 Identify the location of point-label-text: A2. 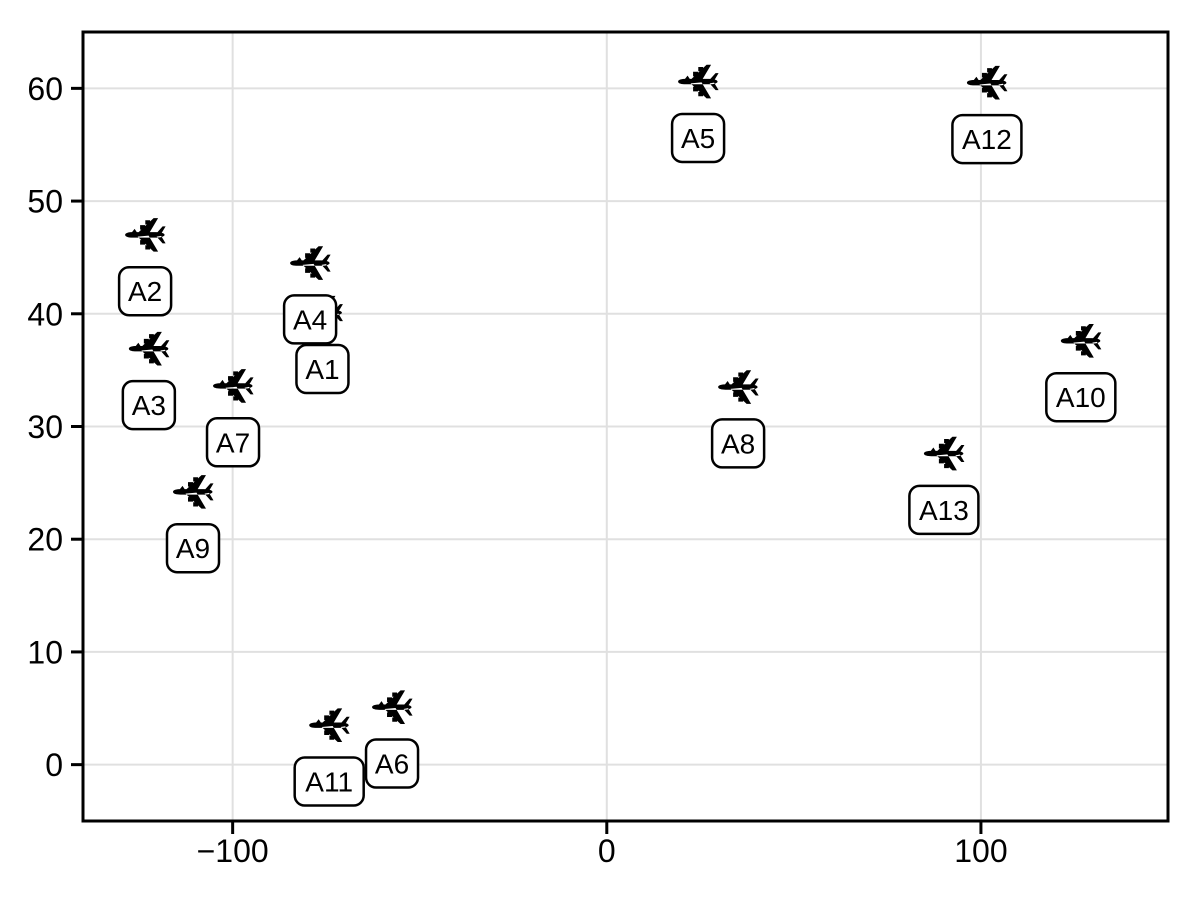
(145, 291).